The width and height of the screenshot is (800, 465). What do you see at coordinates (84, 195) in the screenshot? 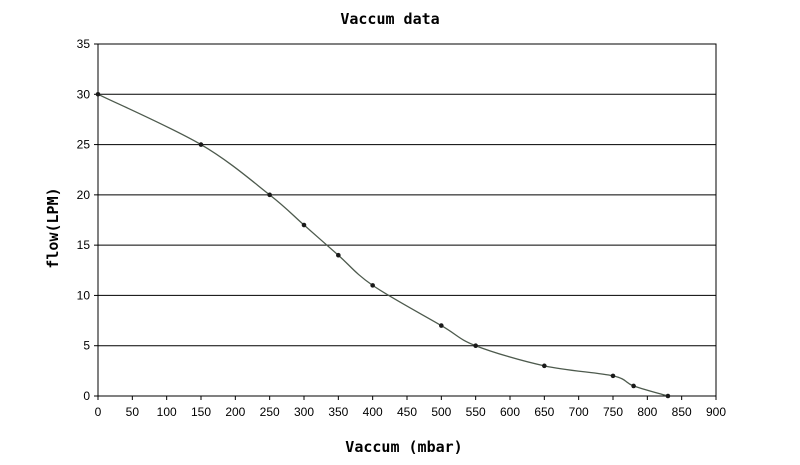
I see `y-tick-label: 20` at bounding box center [84, 195].